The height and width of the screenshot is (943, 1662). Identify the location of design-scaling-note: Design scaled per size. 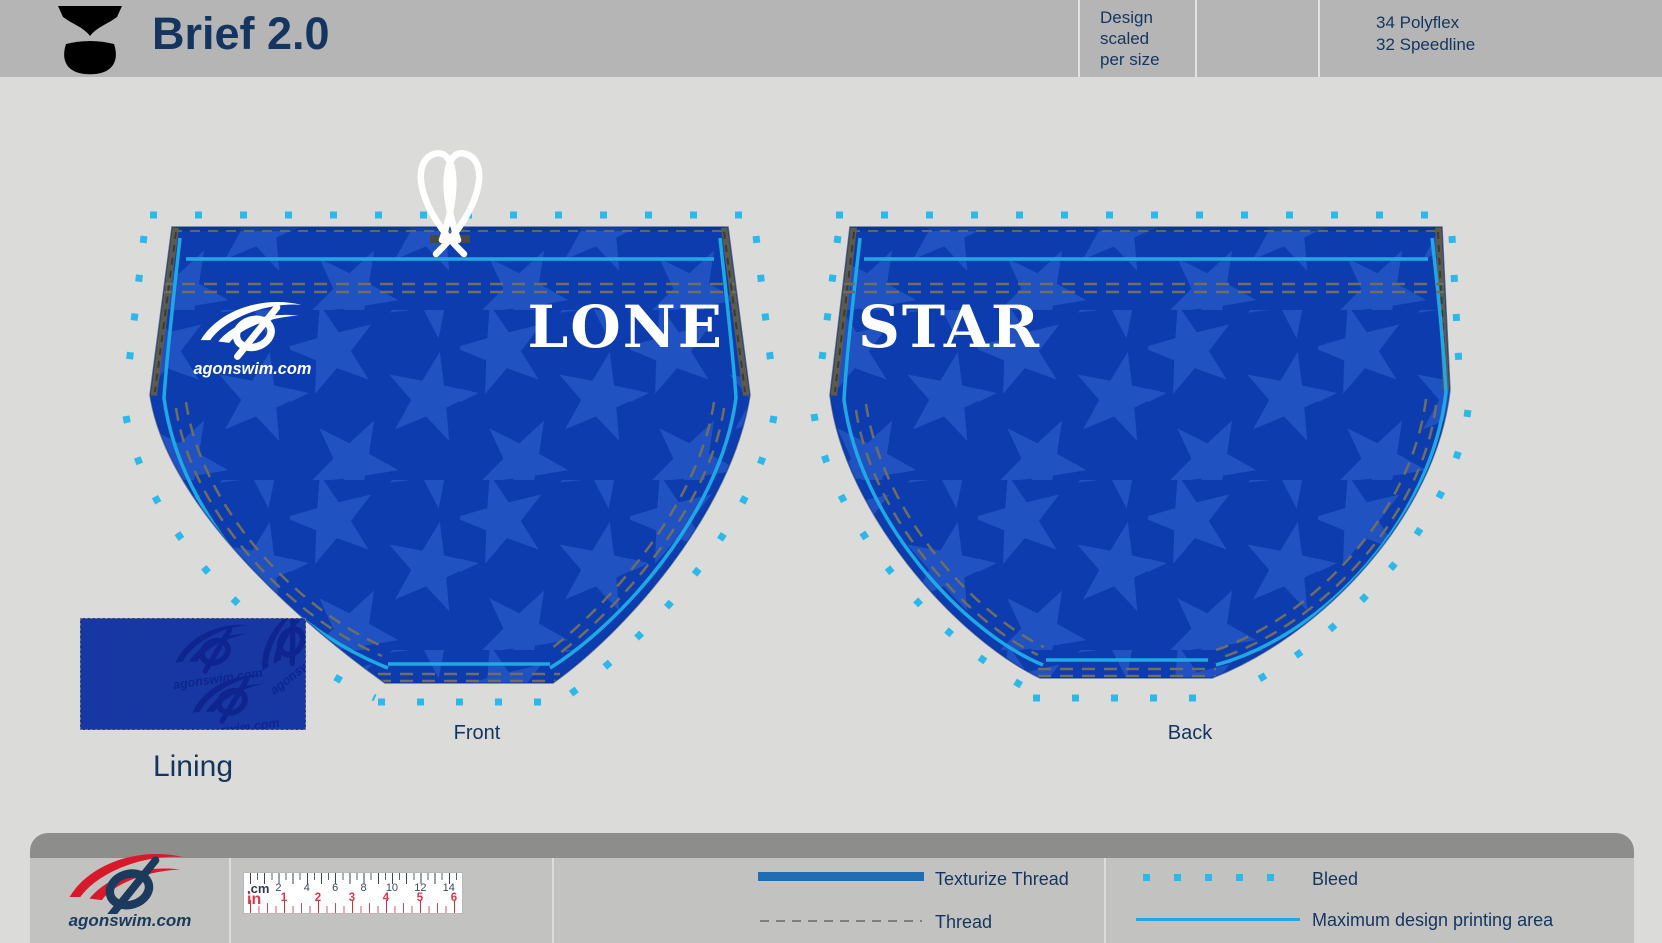
(1130, 38).